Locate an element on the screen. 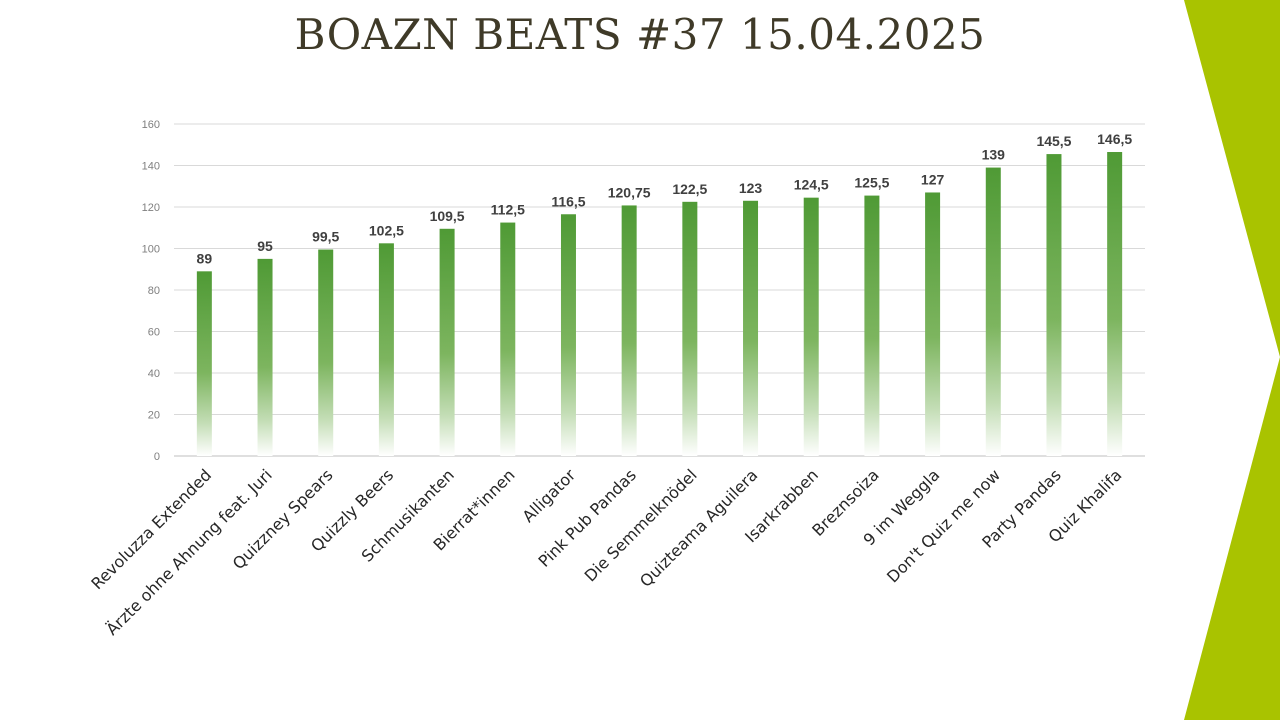  y-tick-label: 40 is located at coordinates (154, 374).